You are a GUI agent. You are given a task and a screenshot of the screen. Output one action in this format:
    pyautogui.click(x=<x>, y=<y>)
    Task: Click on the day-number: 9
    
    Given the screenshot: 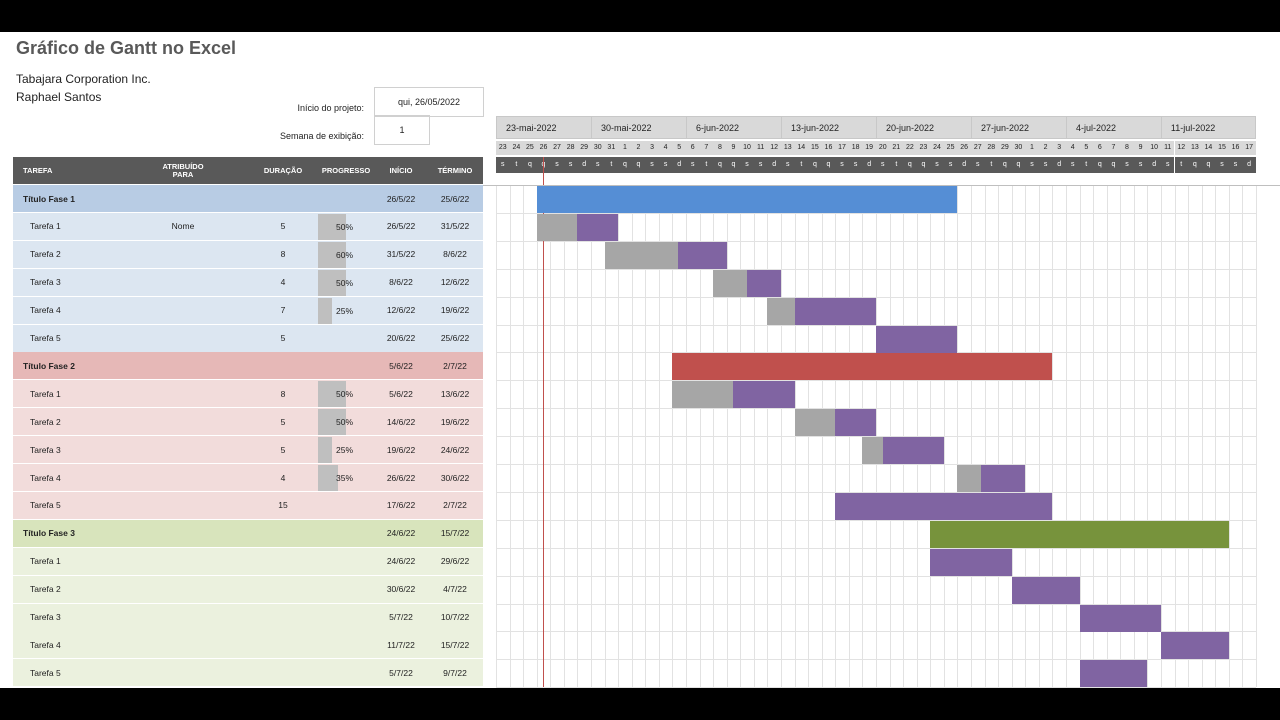 What is the action you would take?
    pyautogui.click(x=1140, y=148)
    